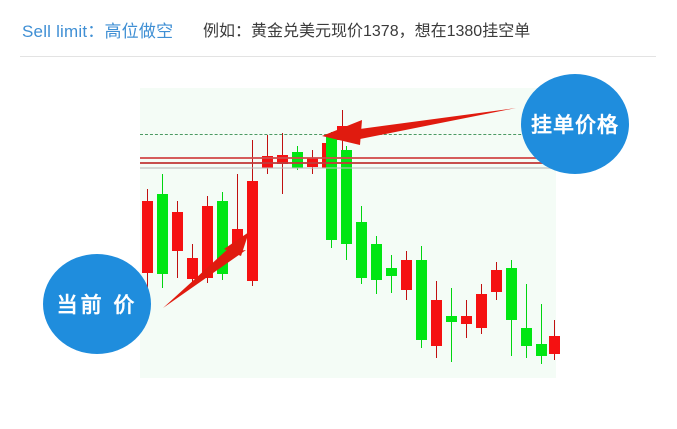  What do you see at coordinates (338, 56) in the screenshot?
I see `header-divider` at bounding box center [338, 56].